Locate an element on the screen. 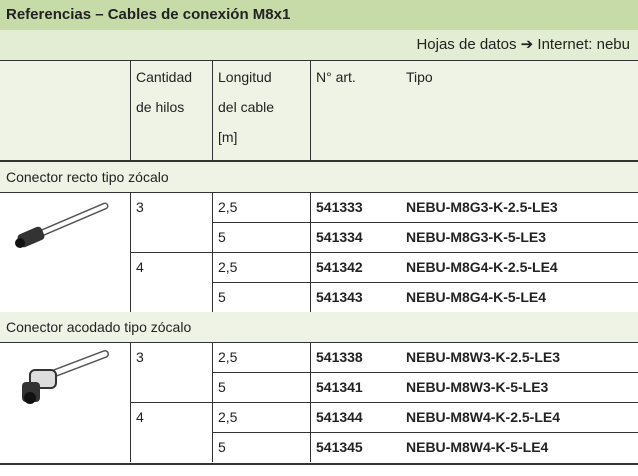 The image size is (638, 476). part-number: 541344 is located at coordinates (339, 417).